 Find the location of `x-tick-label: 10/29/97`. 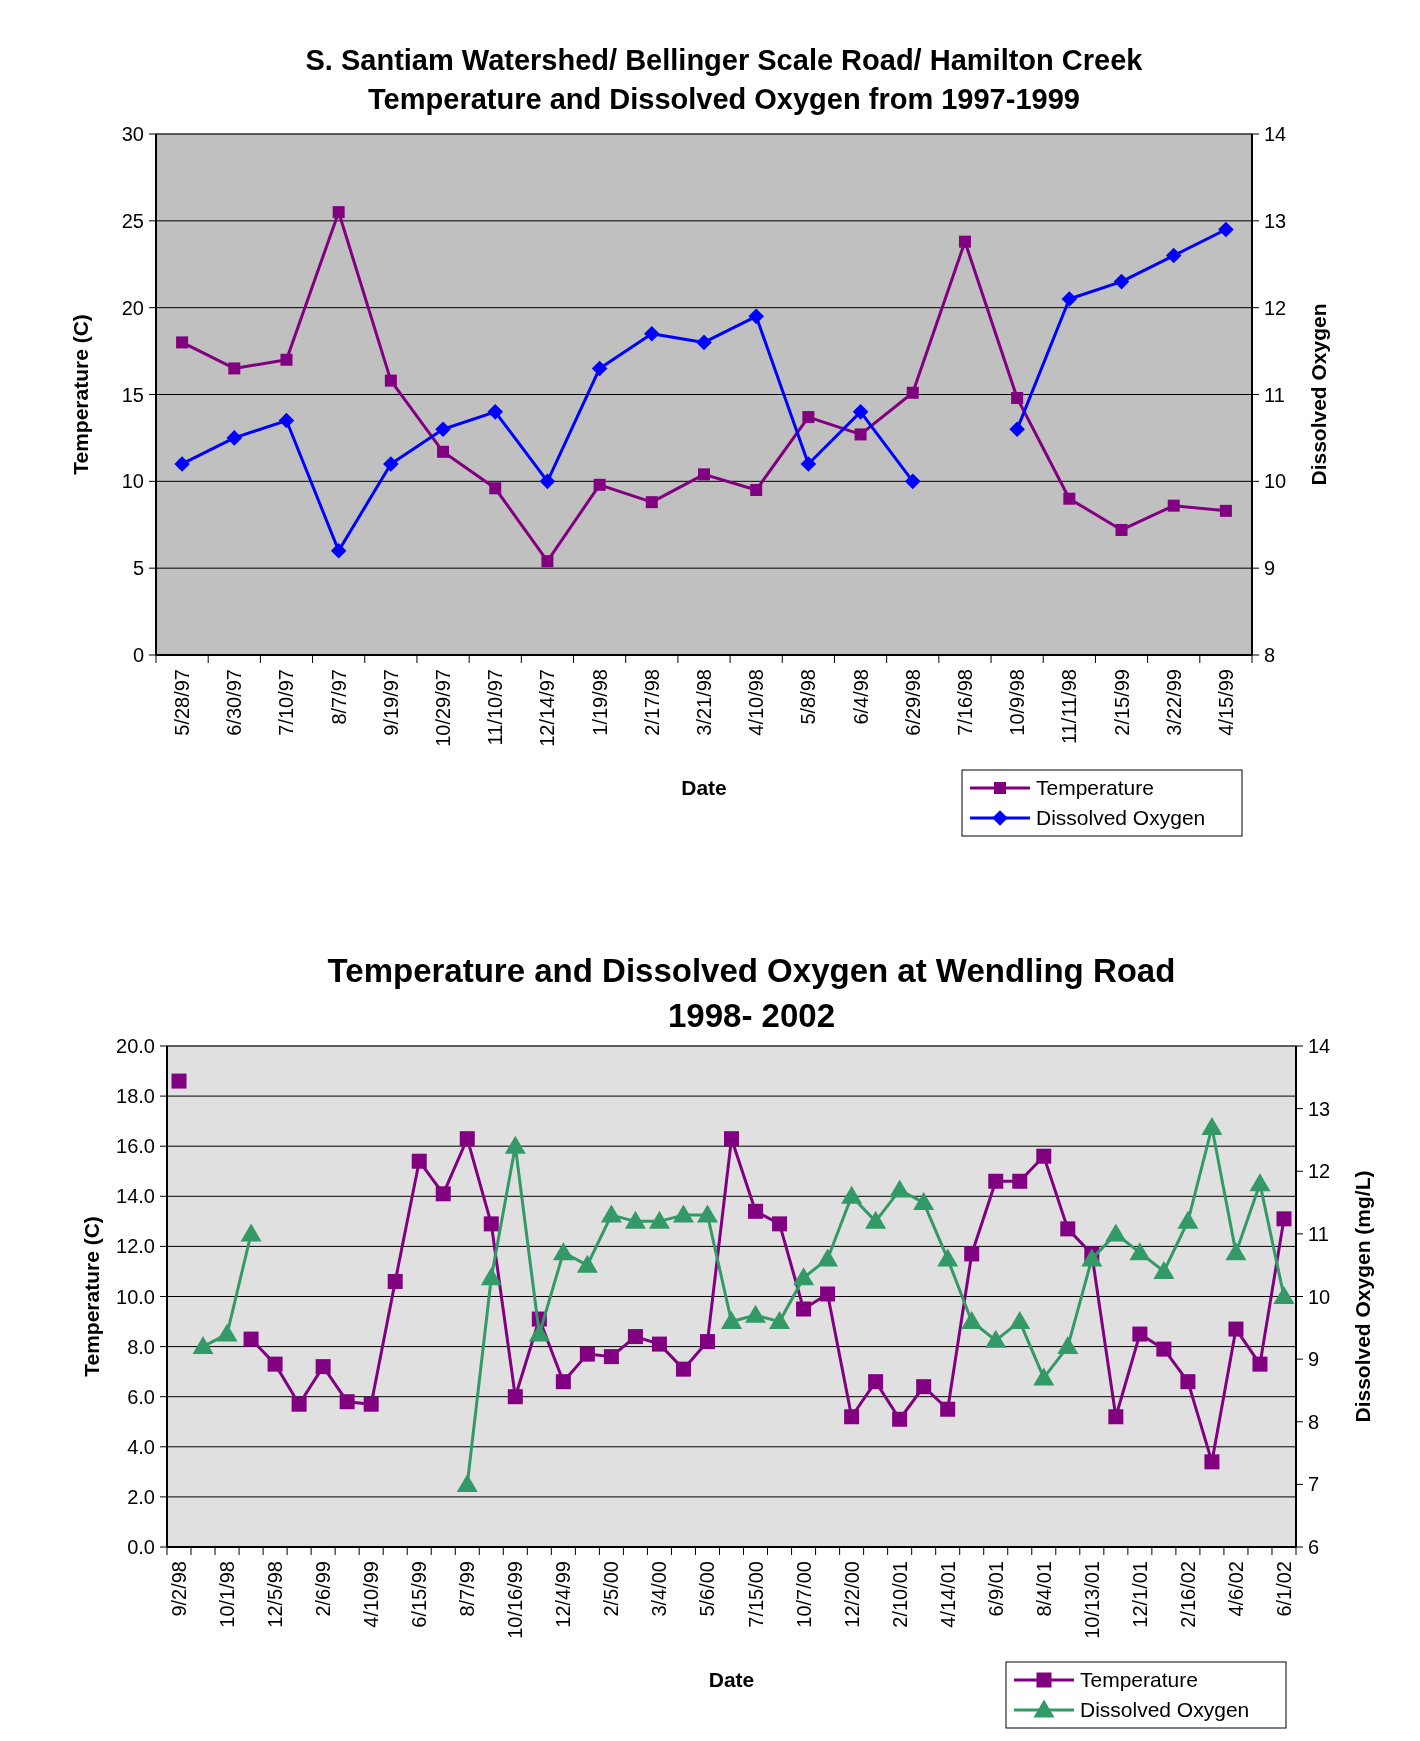

x-tick-label: 10/29/97 is located at coordinates (443, 708).